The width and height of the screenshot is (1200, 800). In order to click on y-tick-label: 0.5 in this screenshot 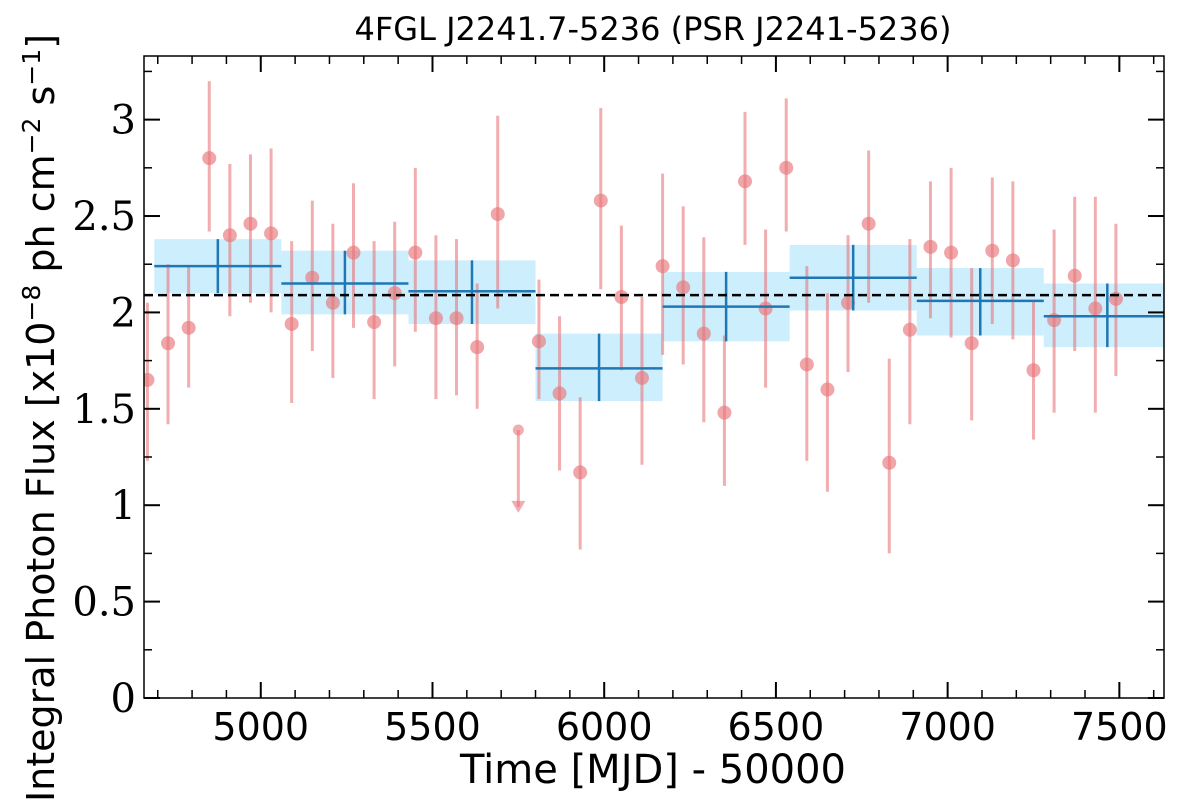, I will do `click(104, 603)`.